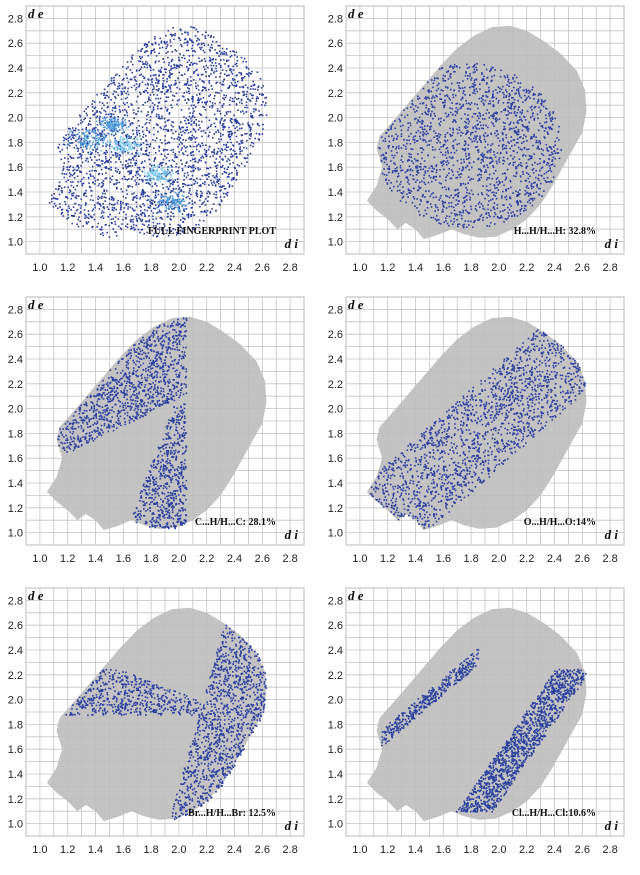  What do you see at coordinates (289, 268) in the screenshot?
I see `x-tick-label: 2.8` at bounding box center [289, 268].